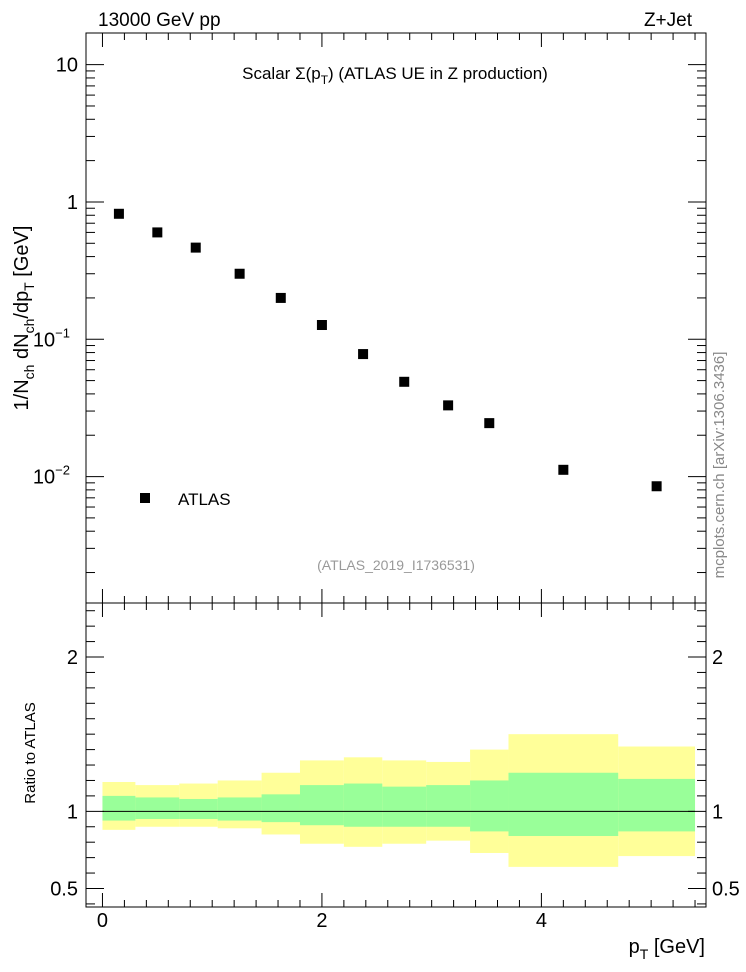  I want to click on ratio-y-tick-label: 2, so click(72, 658).